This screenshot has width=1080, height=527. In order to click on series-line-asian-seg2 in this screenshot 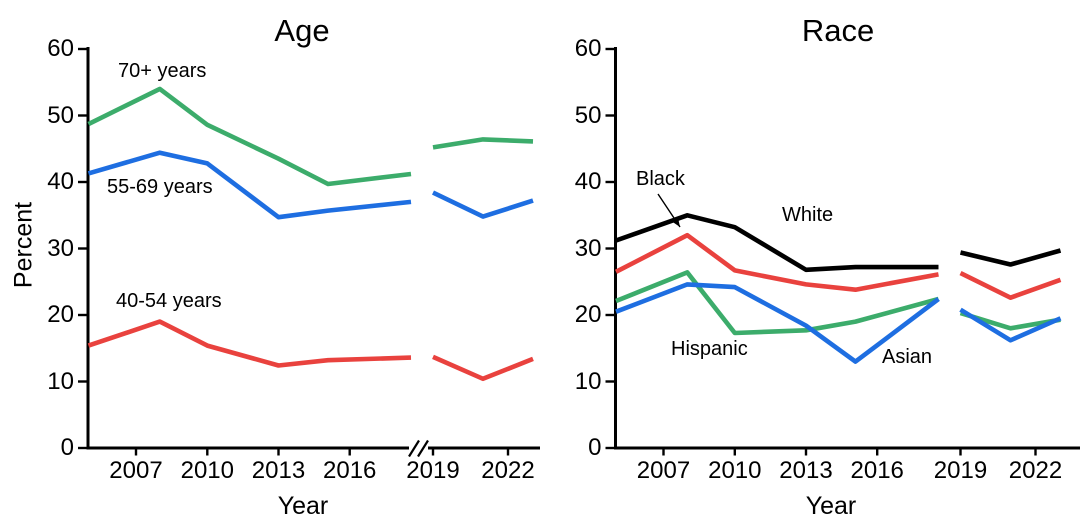, I will do `click(1010, 325)`.